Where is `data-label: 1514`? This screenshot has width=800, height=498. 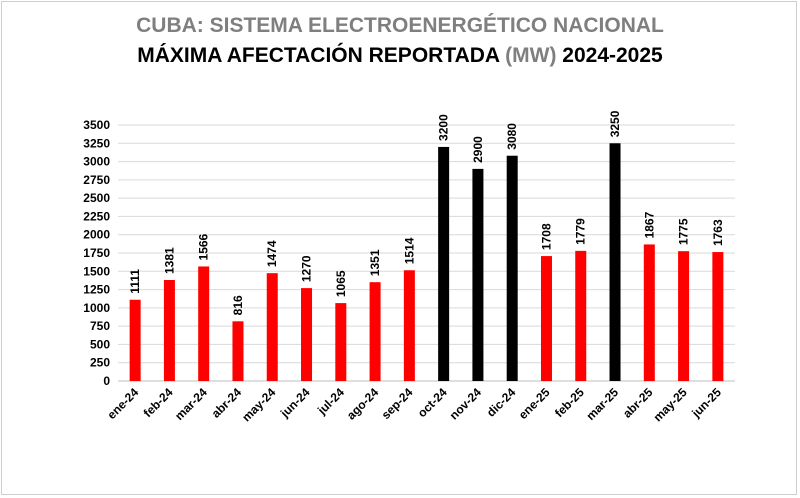 data-label: 1514 is located at coordinates (409, 250).